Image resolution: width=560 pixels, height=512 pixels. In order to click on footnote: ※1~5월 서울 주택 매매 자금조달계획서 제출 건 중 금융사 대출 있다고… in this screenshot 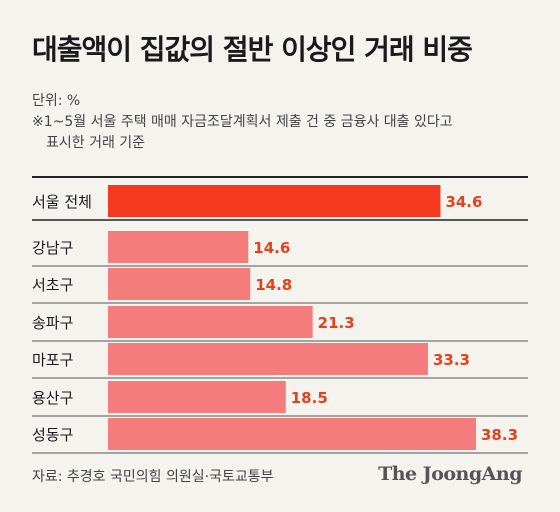, I will do `click(282, 133)`.